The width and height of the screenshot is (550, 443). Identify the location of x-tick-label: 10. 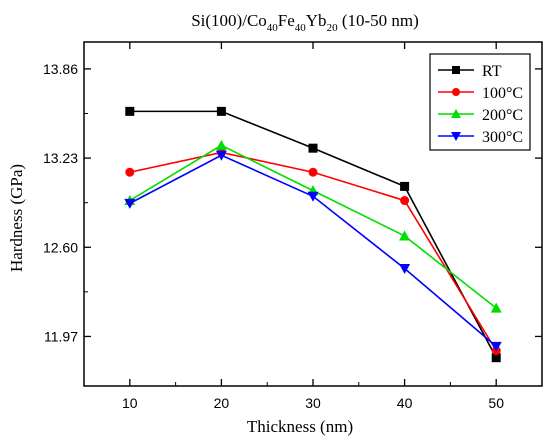
(130, 403).